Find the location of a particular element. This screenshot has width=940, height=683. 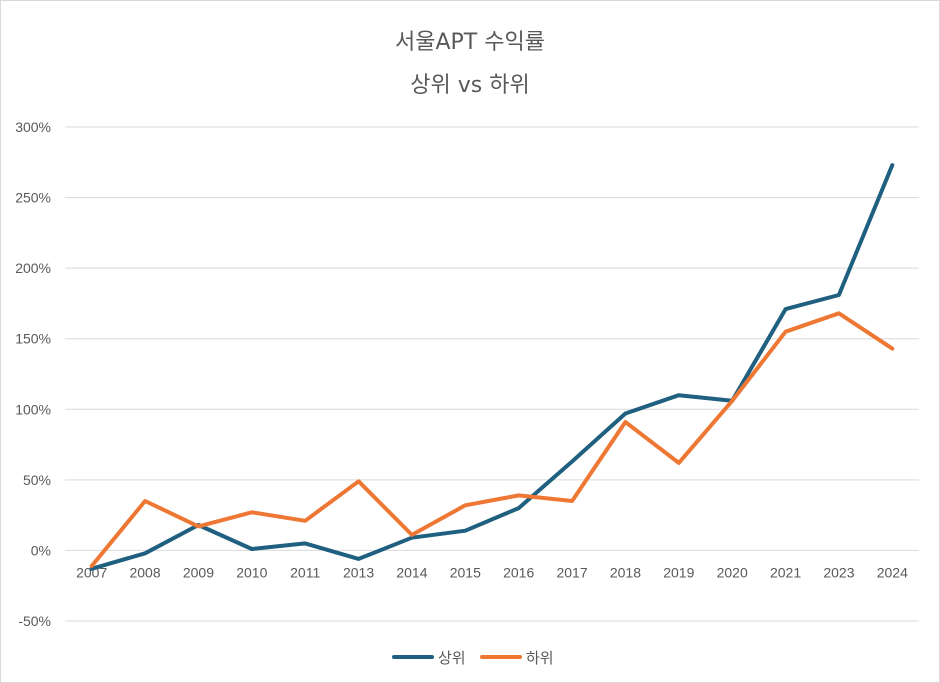

legend-label: 하위 is located at coordinates (540, 658).